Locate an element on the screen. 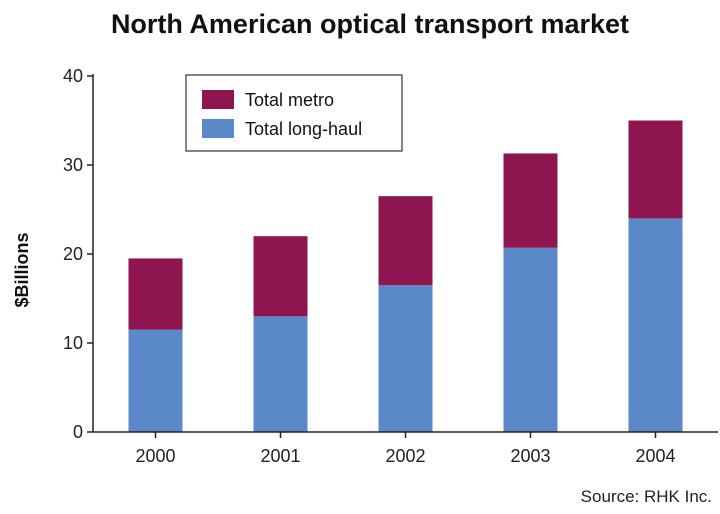 The width and height of the screenshot is (720, 514). bar-total-long-haul-2000 is located at coordinates (155, 380).